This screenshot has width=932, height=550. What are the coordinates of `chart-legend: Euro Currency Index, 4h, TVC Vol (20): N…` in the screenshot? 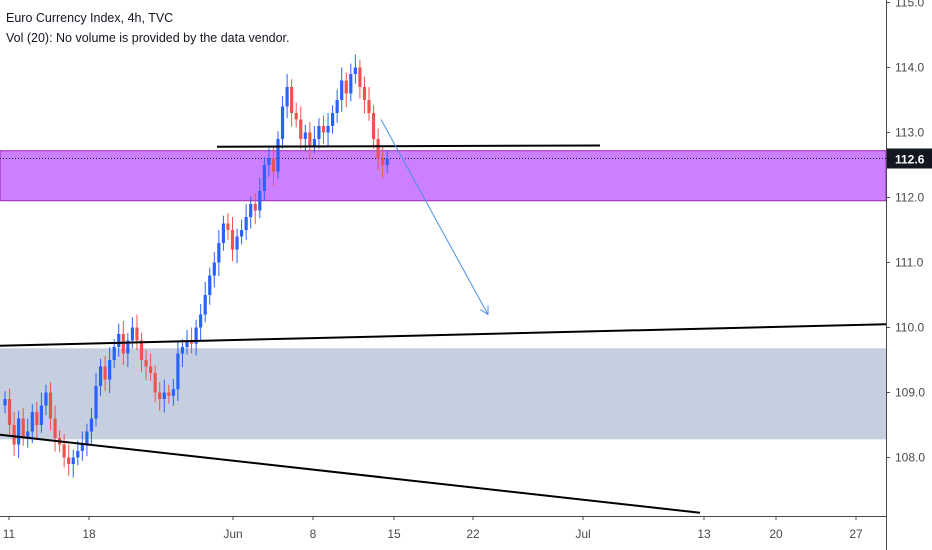 It's located at (148, 28).